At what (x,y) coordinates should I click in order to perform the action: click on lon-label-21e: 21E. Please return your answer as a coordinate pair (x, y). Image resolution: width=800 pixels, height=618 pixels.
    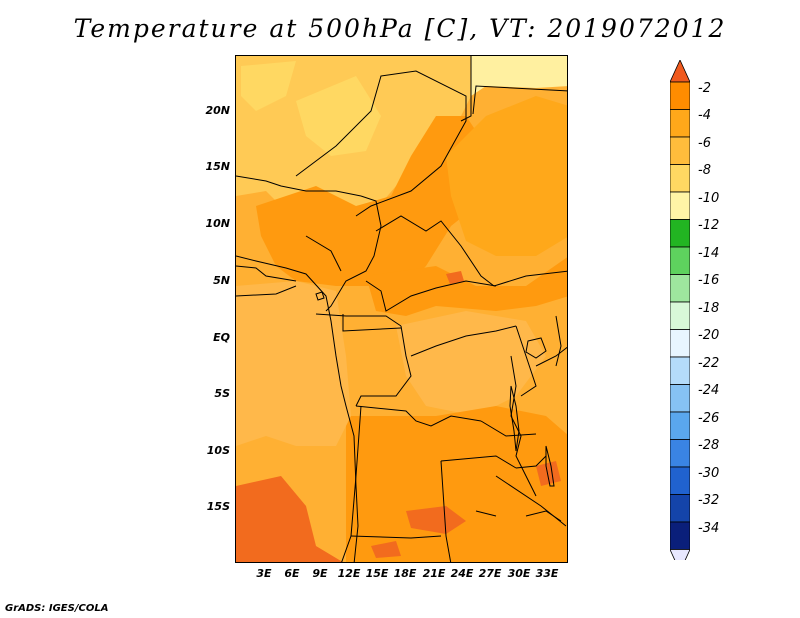
    Looking at the image, I should click on (434, 573).